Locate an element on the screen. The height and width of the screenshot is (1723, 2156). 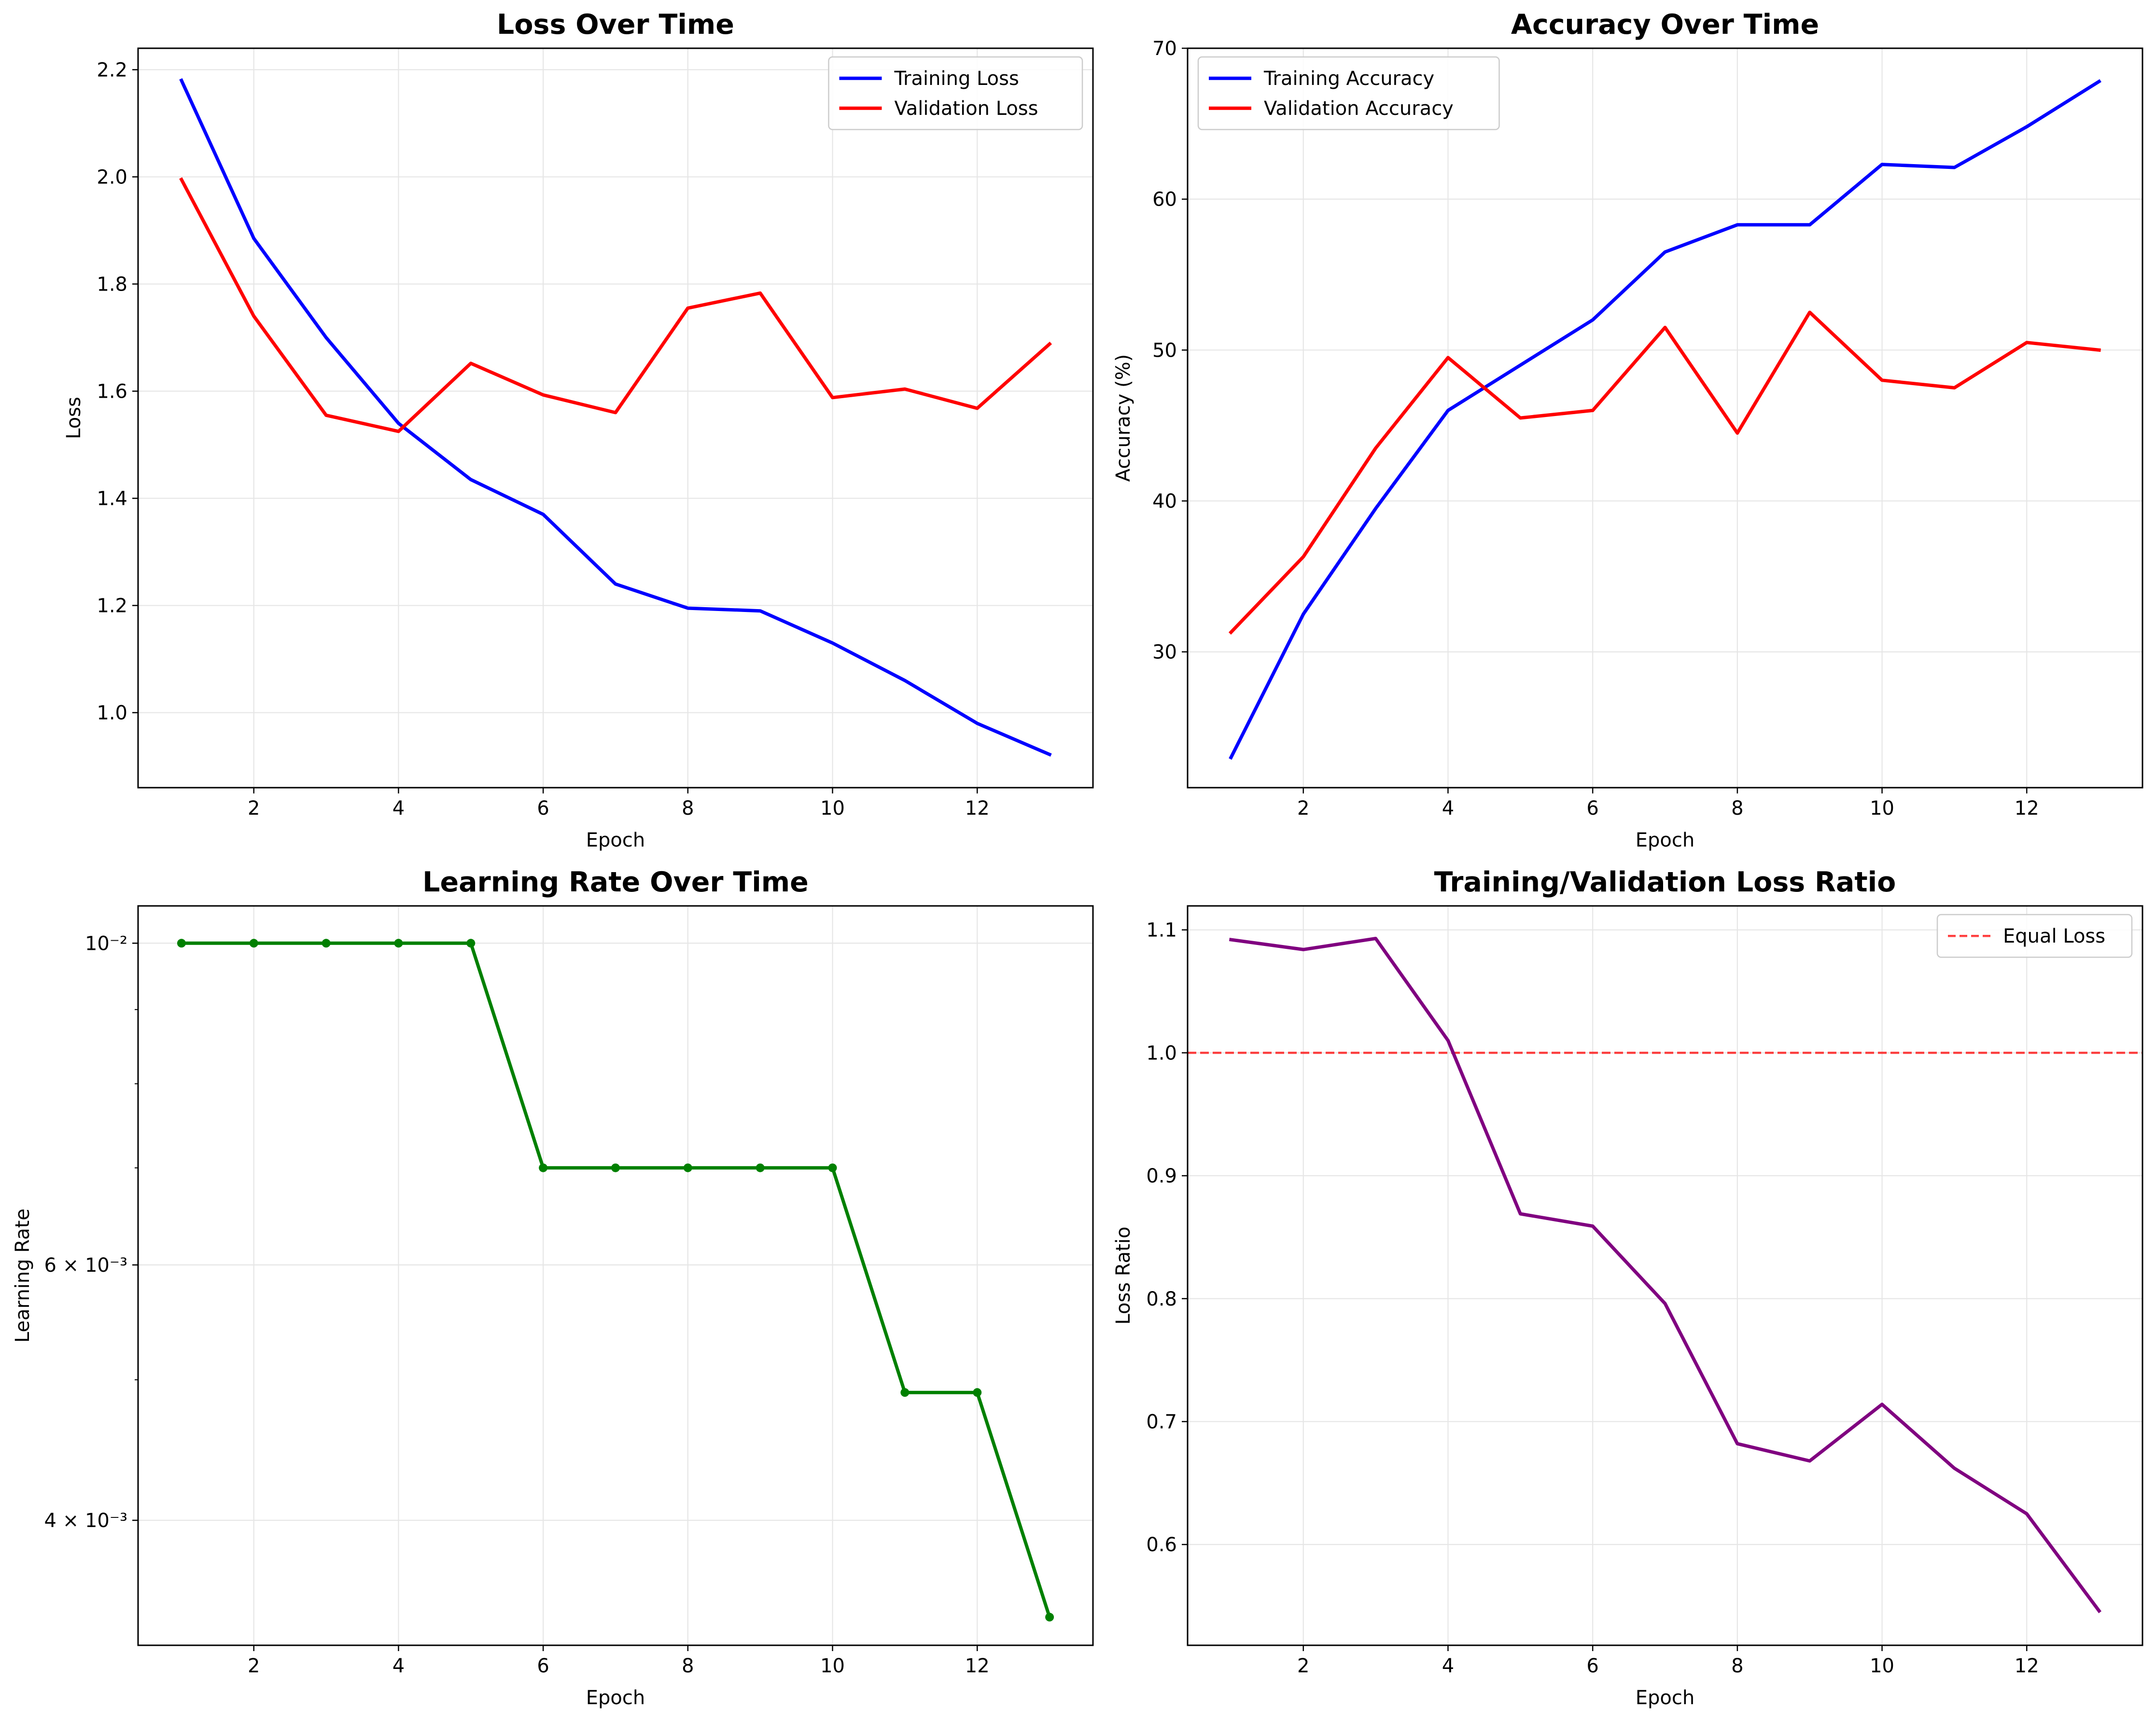
y-tick-label: 2.0 is located at coordinates (112, 177).